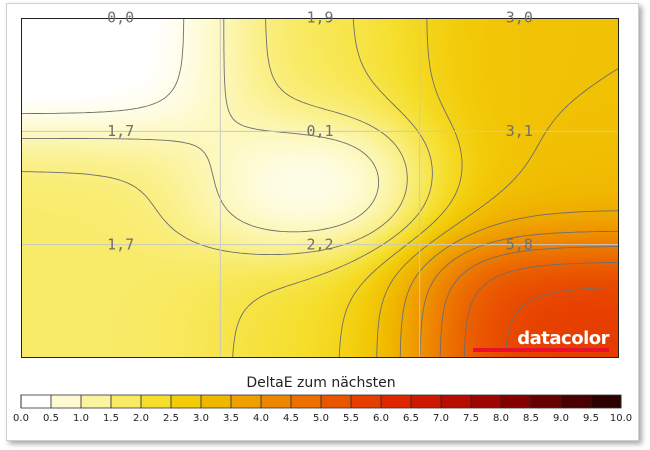 The width and height of the screenshot is (650, 450). Describe the element at coordinates (541, 350) in the screenshot. I see `brand-underline` at that location.